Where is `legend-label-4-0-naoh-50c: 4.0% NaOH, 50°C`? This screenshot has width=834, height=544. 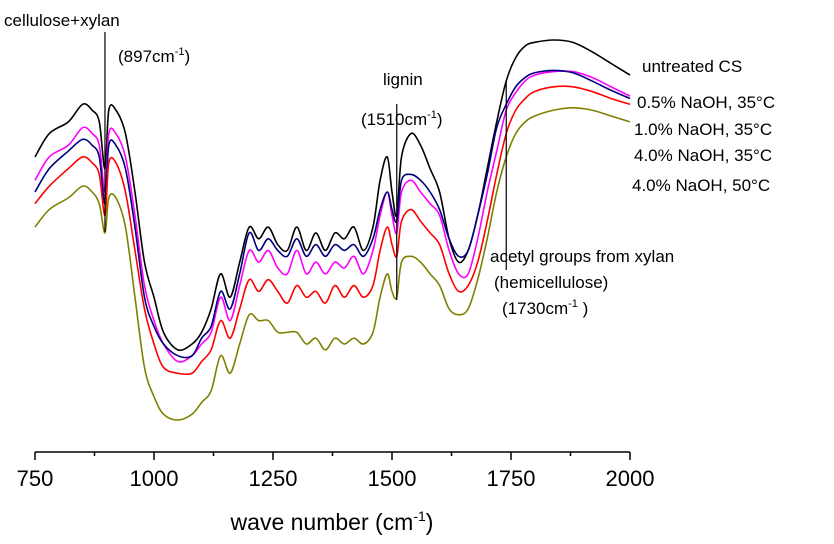
legend-label-4-0-naoh-50c: 4.0% NaOH, 50°C is located at coordinates (701, 185).